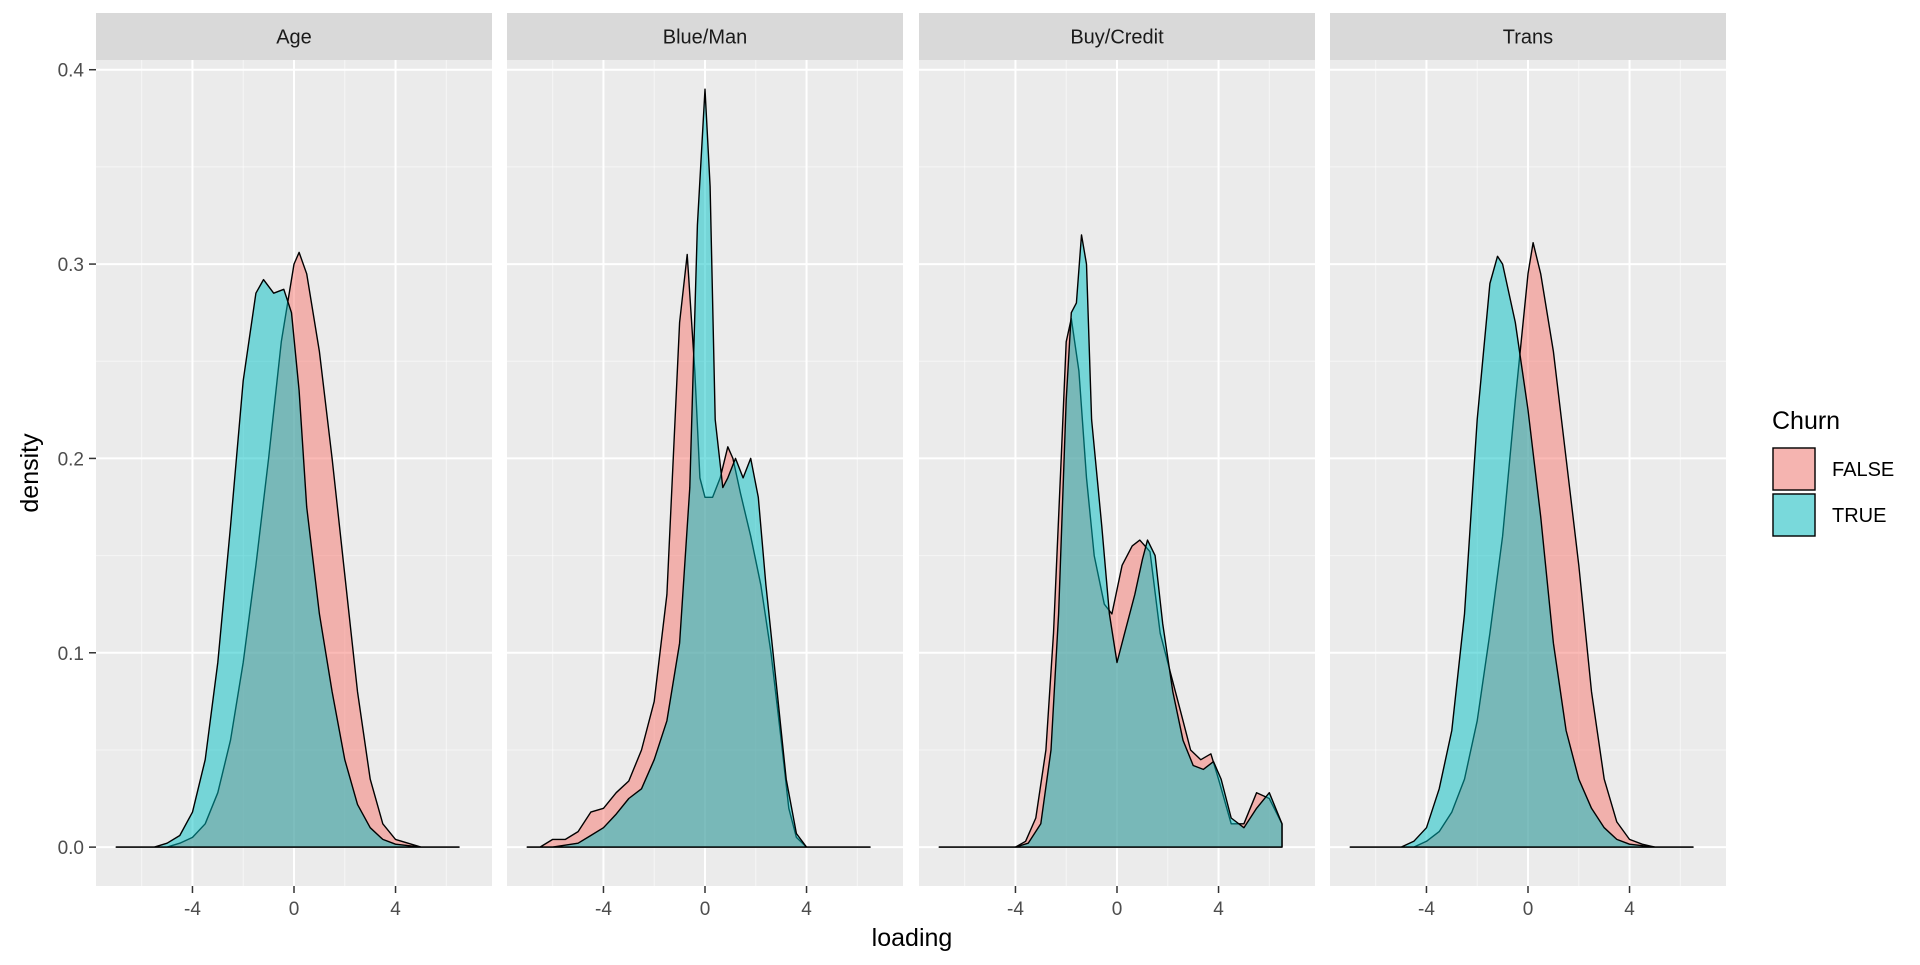  I want to click on y-tick-label: 0.3, so click(71, 265).